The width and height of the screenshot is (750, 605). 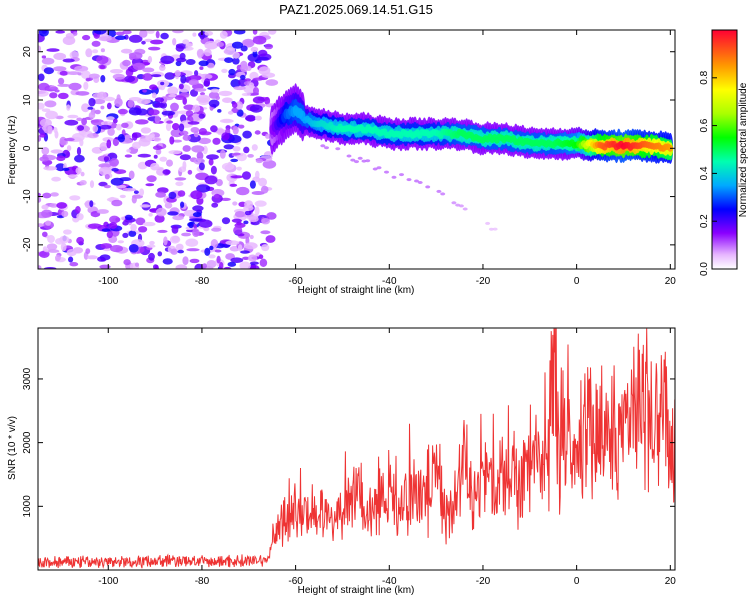 I want to click on y-tick-label: 3000, so click(x=27, y=378).